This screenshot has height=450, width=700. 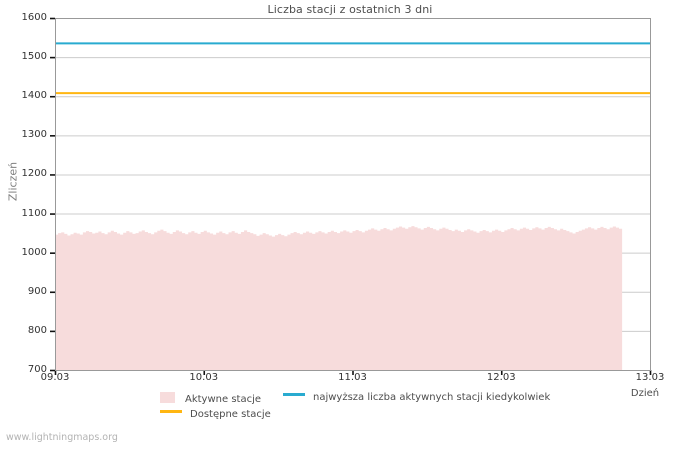 What do you see at coordinates (34, 135) in the screenshot?
I see `y-tick-label: 1300` at bounding box center [34, 135].